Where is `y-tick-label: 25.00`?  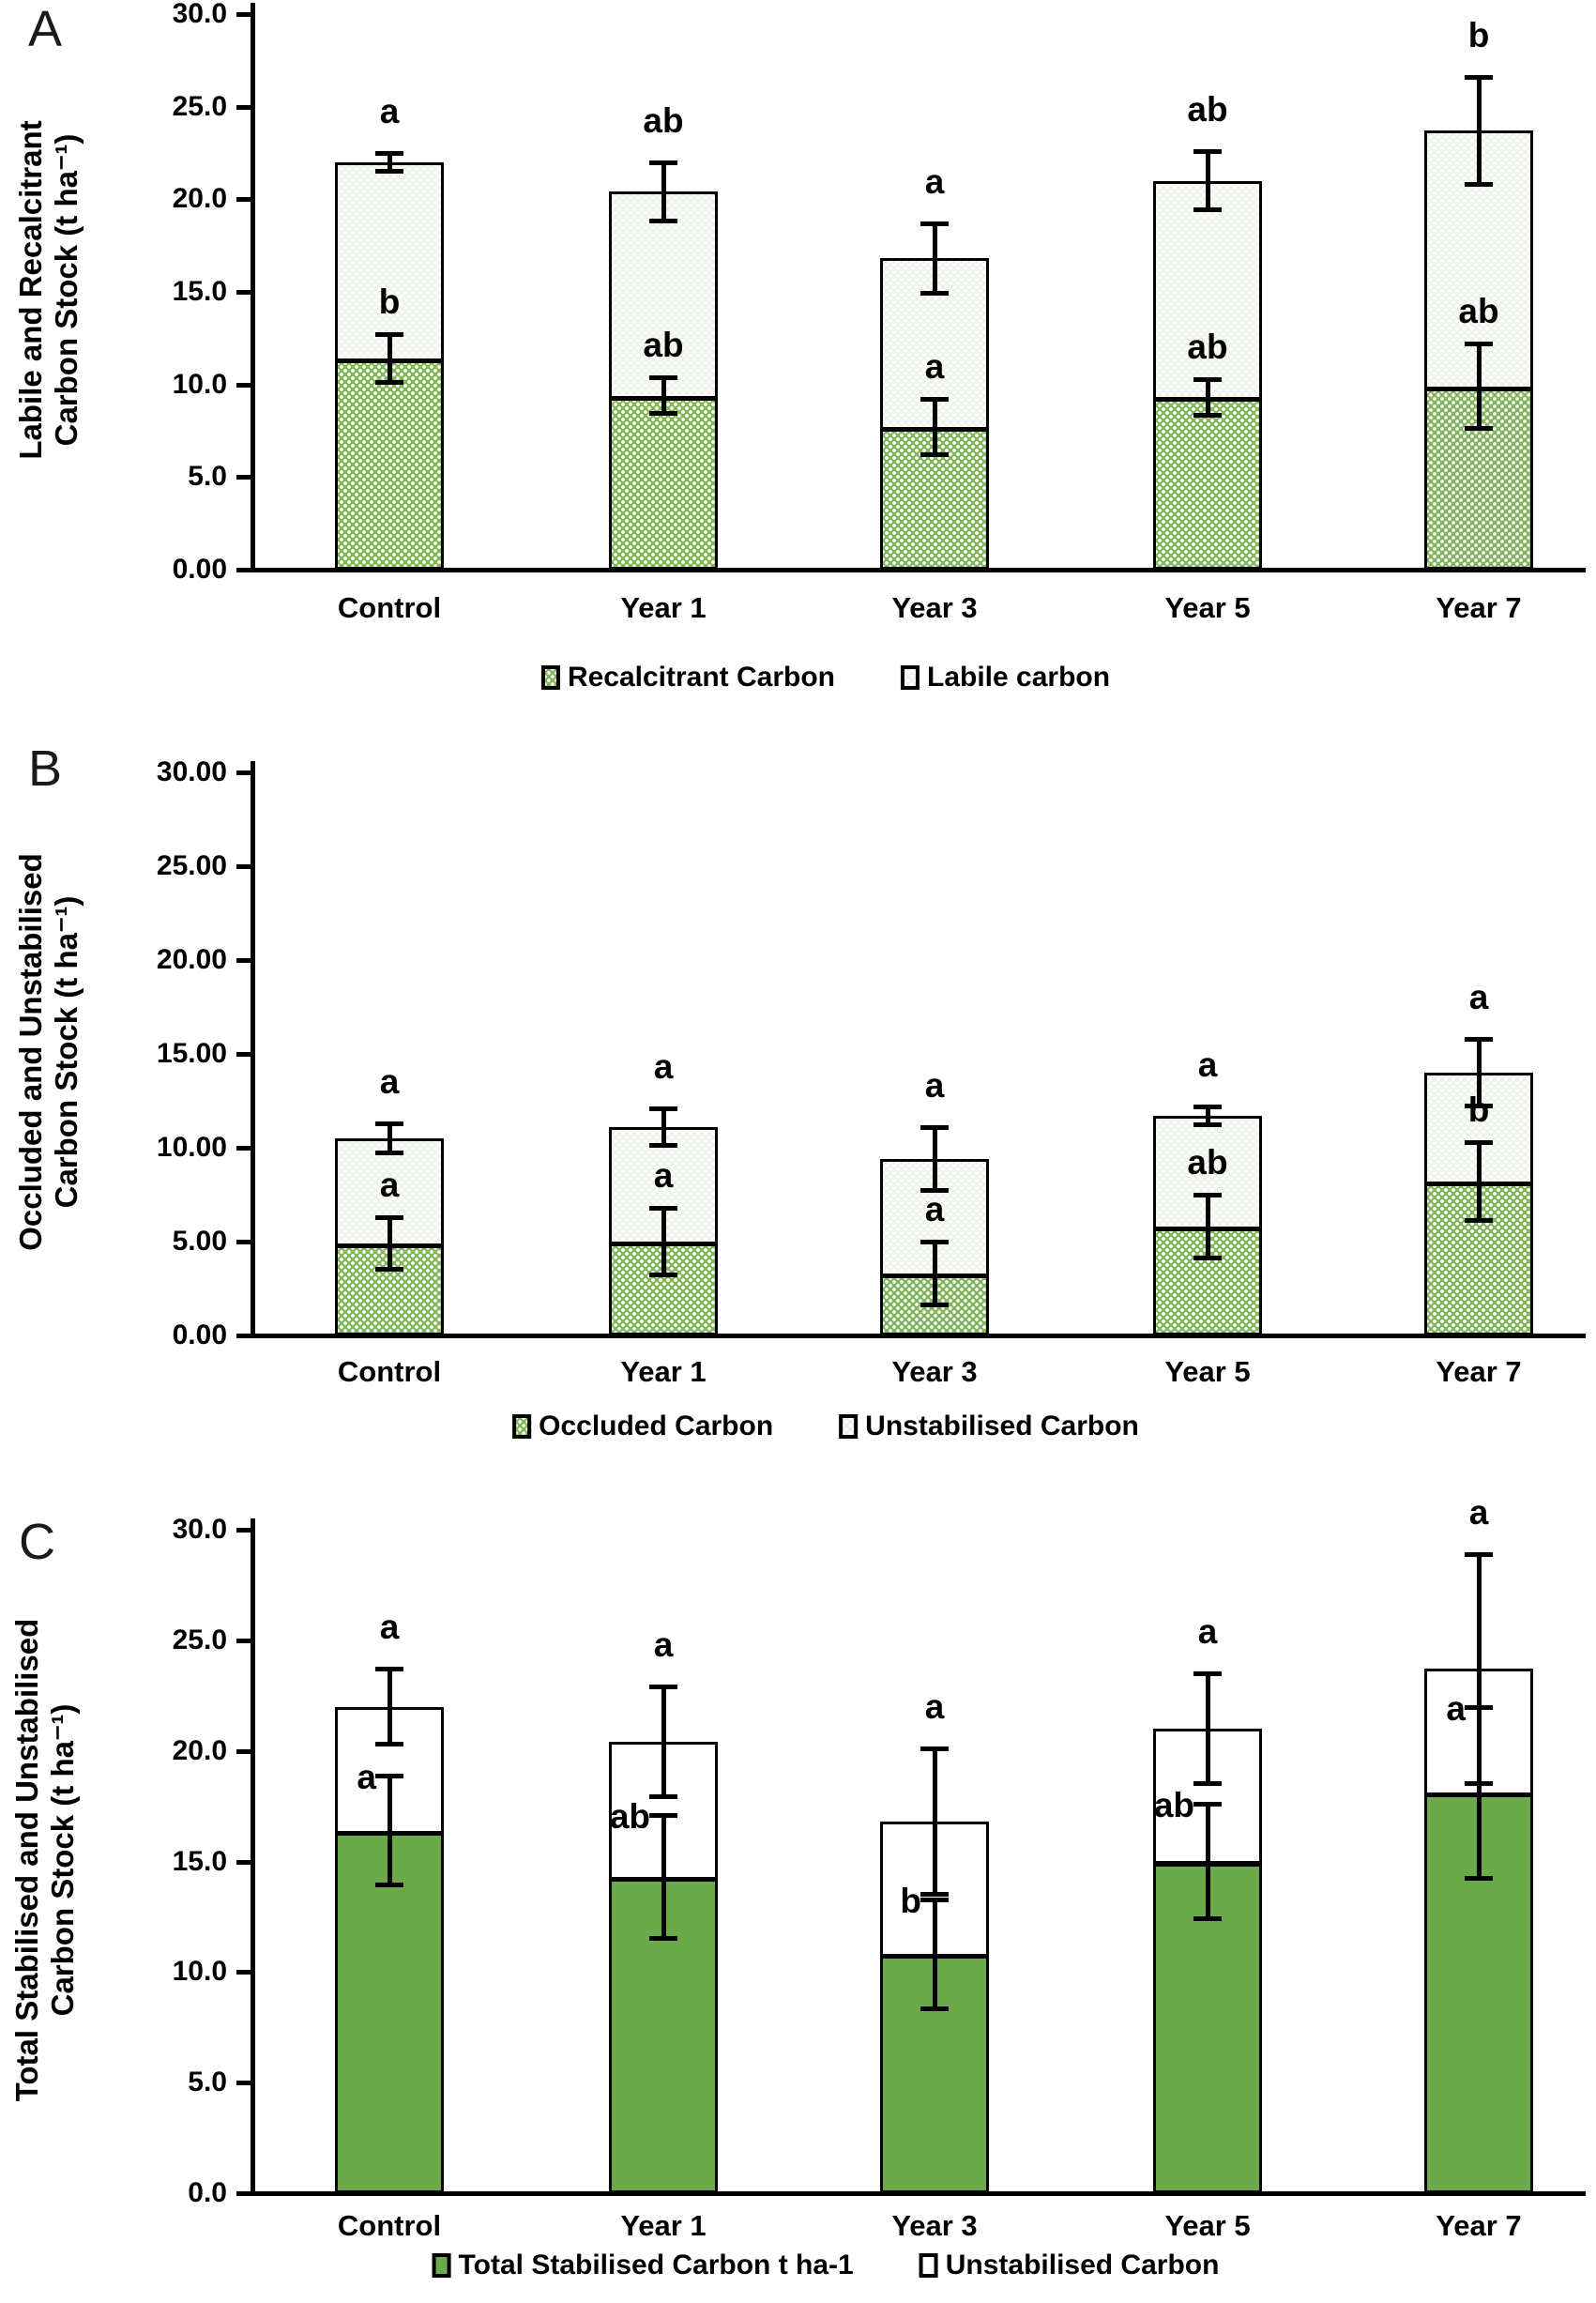
y-tick-label: 25.00 is located at coordinates (191, 865).